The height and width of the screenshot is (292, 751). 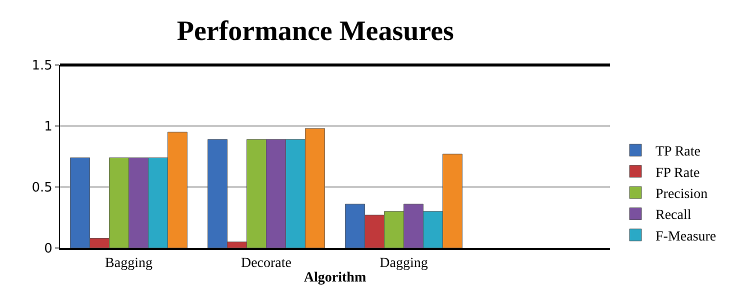 What do you see at coordinates (404, 263) in the screenshot?
I see `x-tick-label: Dagging` at bounding box center [404, 263].